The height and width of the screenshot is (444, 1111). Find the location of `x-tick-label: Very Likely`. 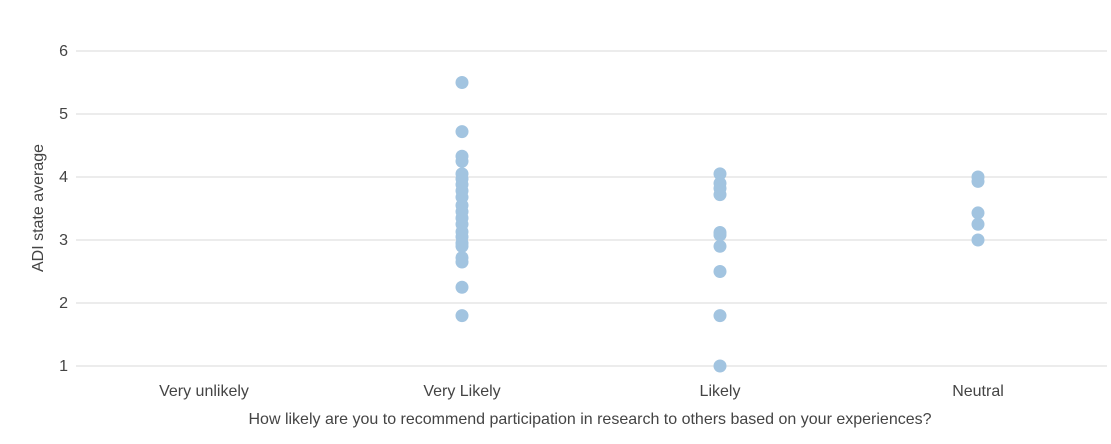

x-tick-label: Very Likely is located at coordinates (461, 391).